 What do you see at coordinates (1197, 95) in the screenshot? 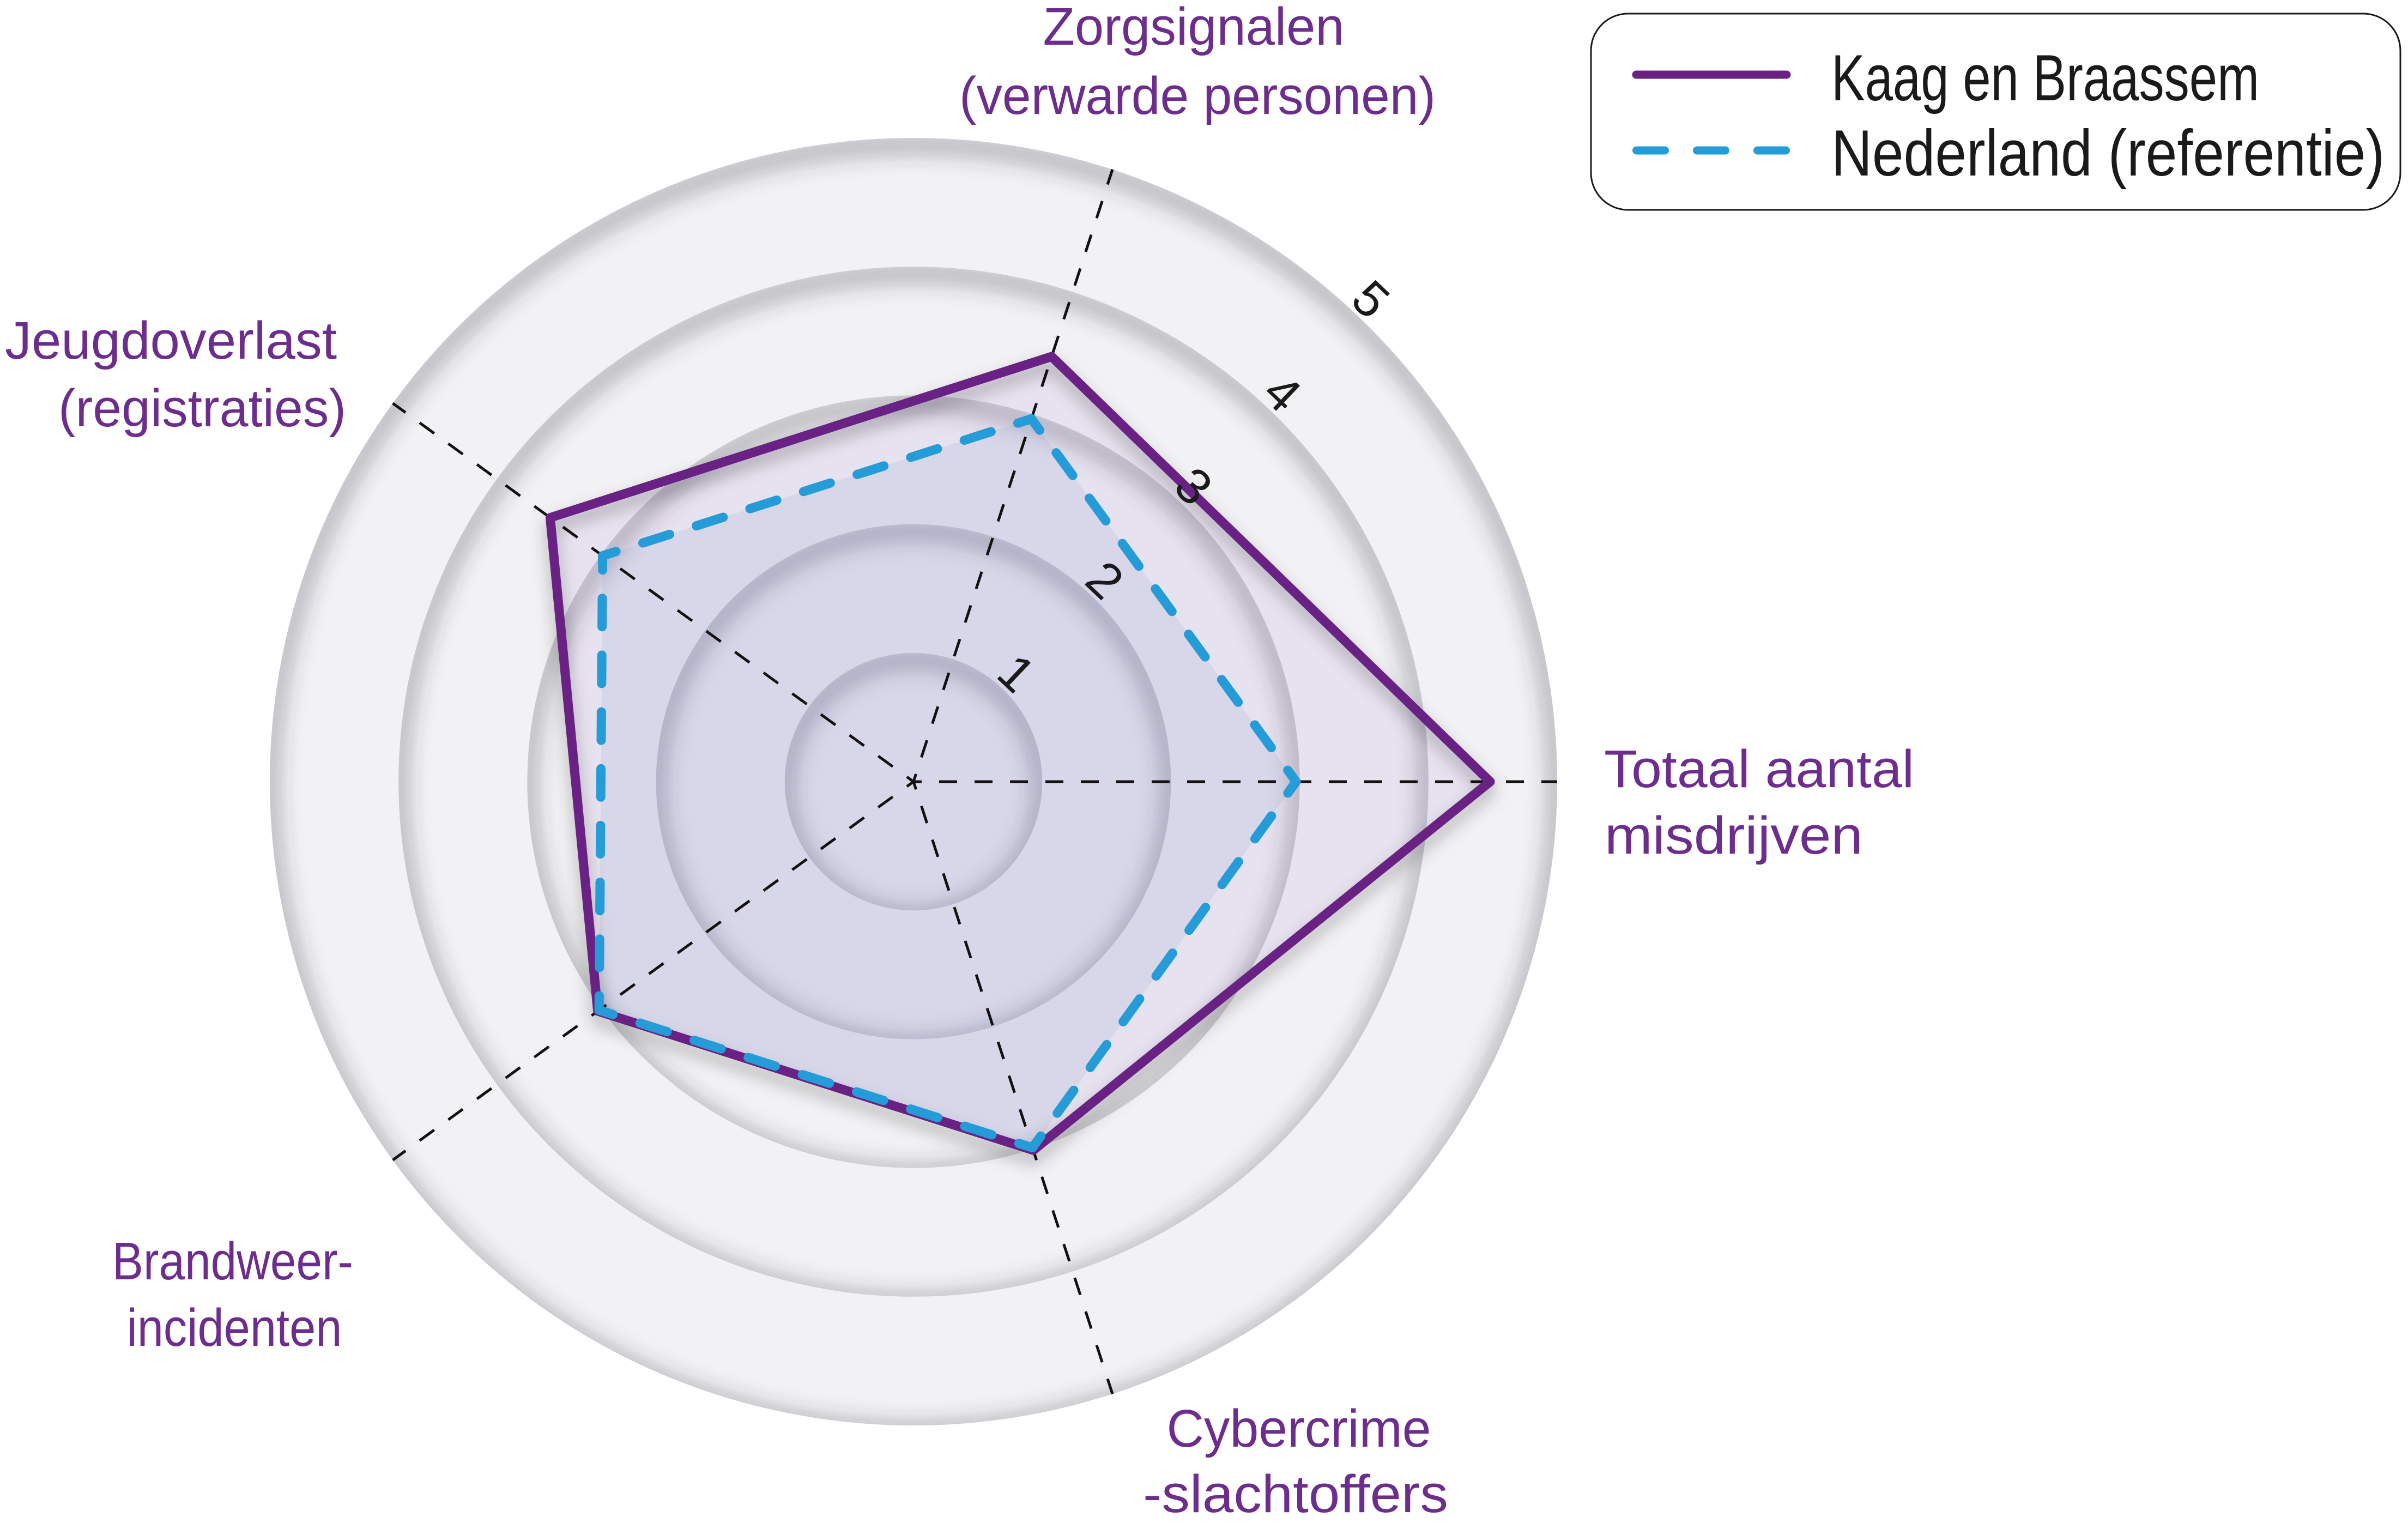
I see `svg-text: (verwarde personen)` at bounding box center [1197, 95].